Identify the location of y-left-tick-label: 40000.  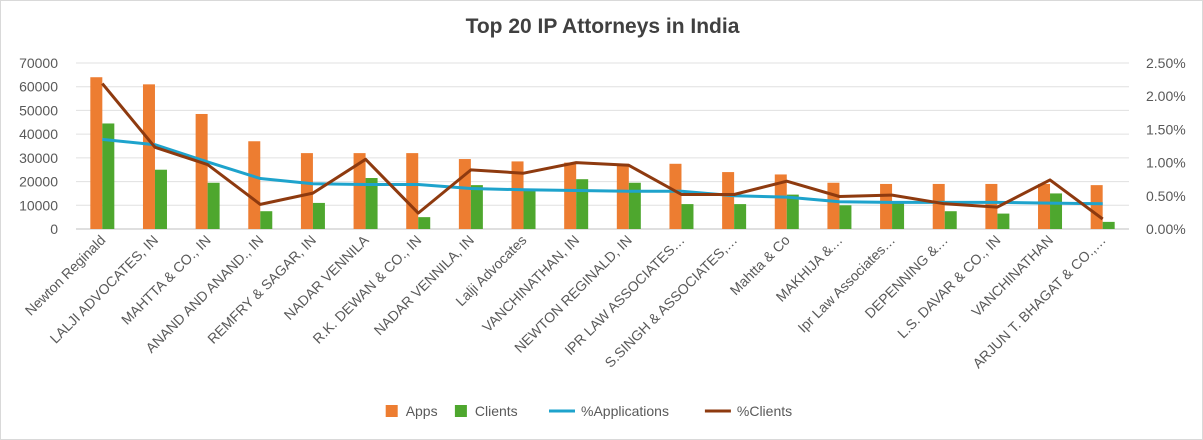
(38, 134).